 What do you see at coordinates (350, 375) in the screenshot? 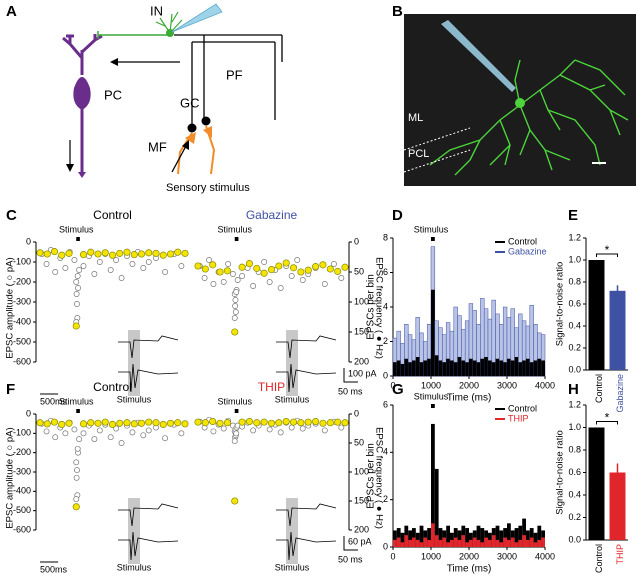
I see `inset-scale-bar` at bounding box center [350, 375].